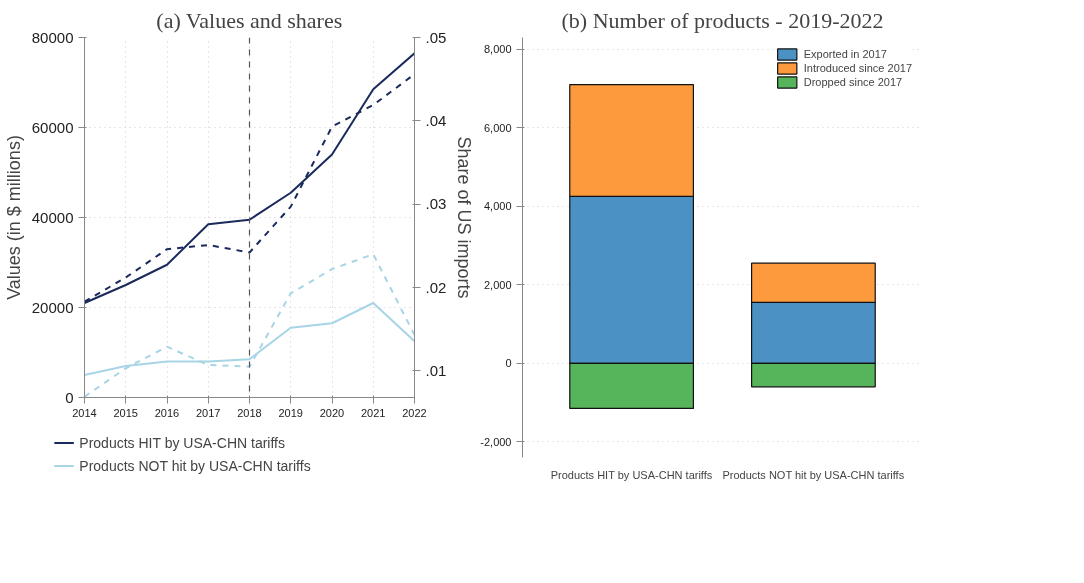 The width and height of the screenshot is (1084, 583). I want to click on x-tick-label: 2019, so click(290, 412).